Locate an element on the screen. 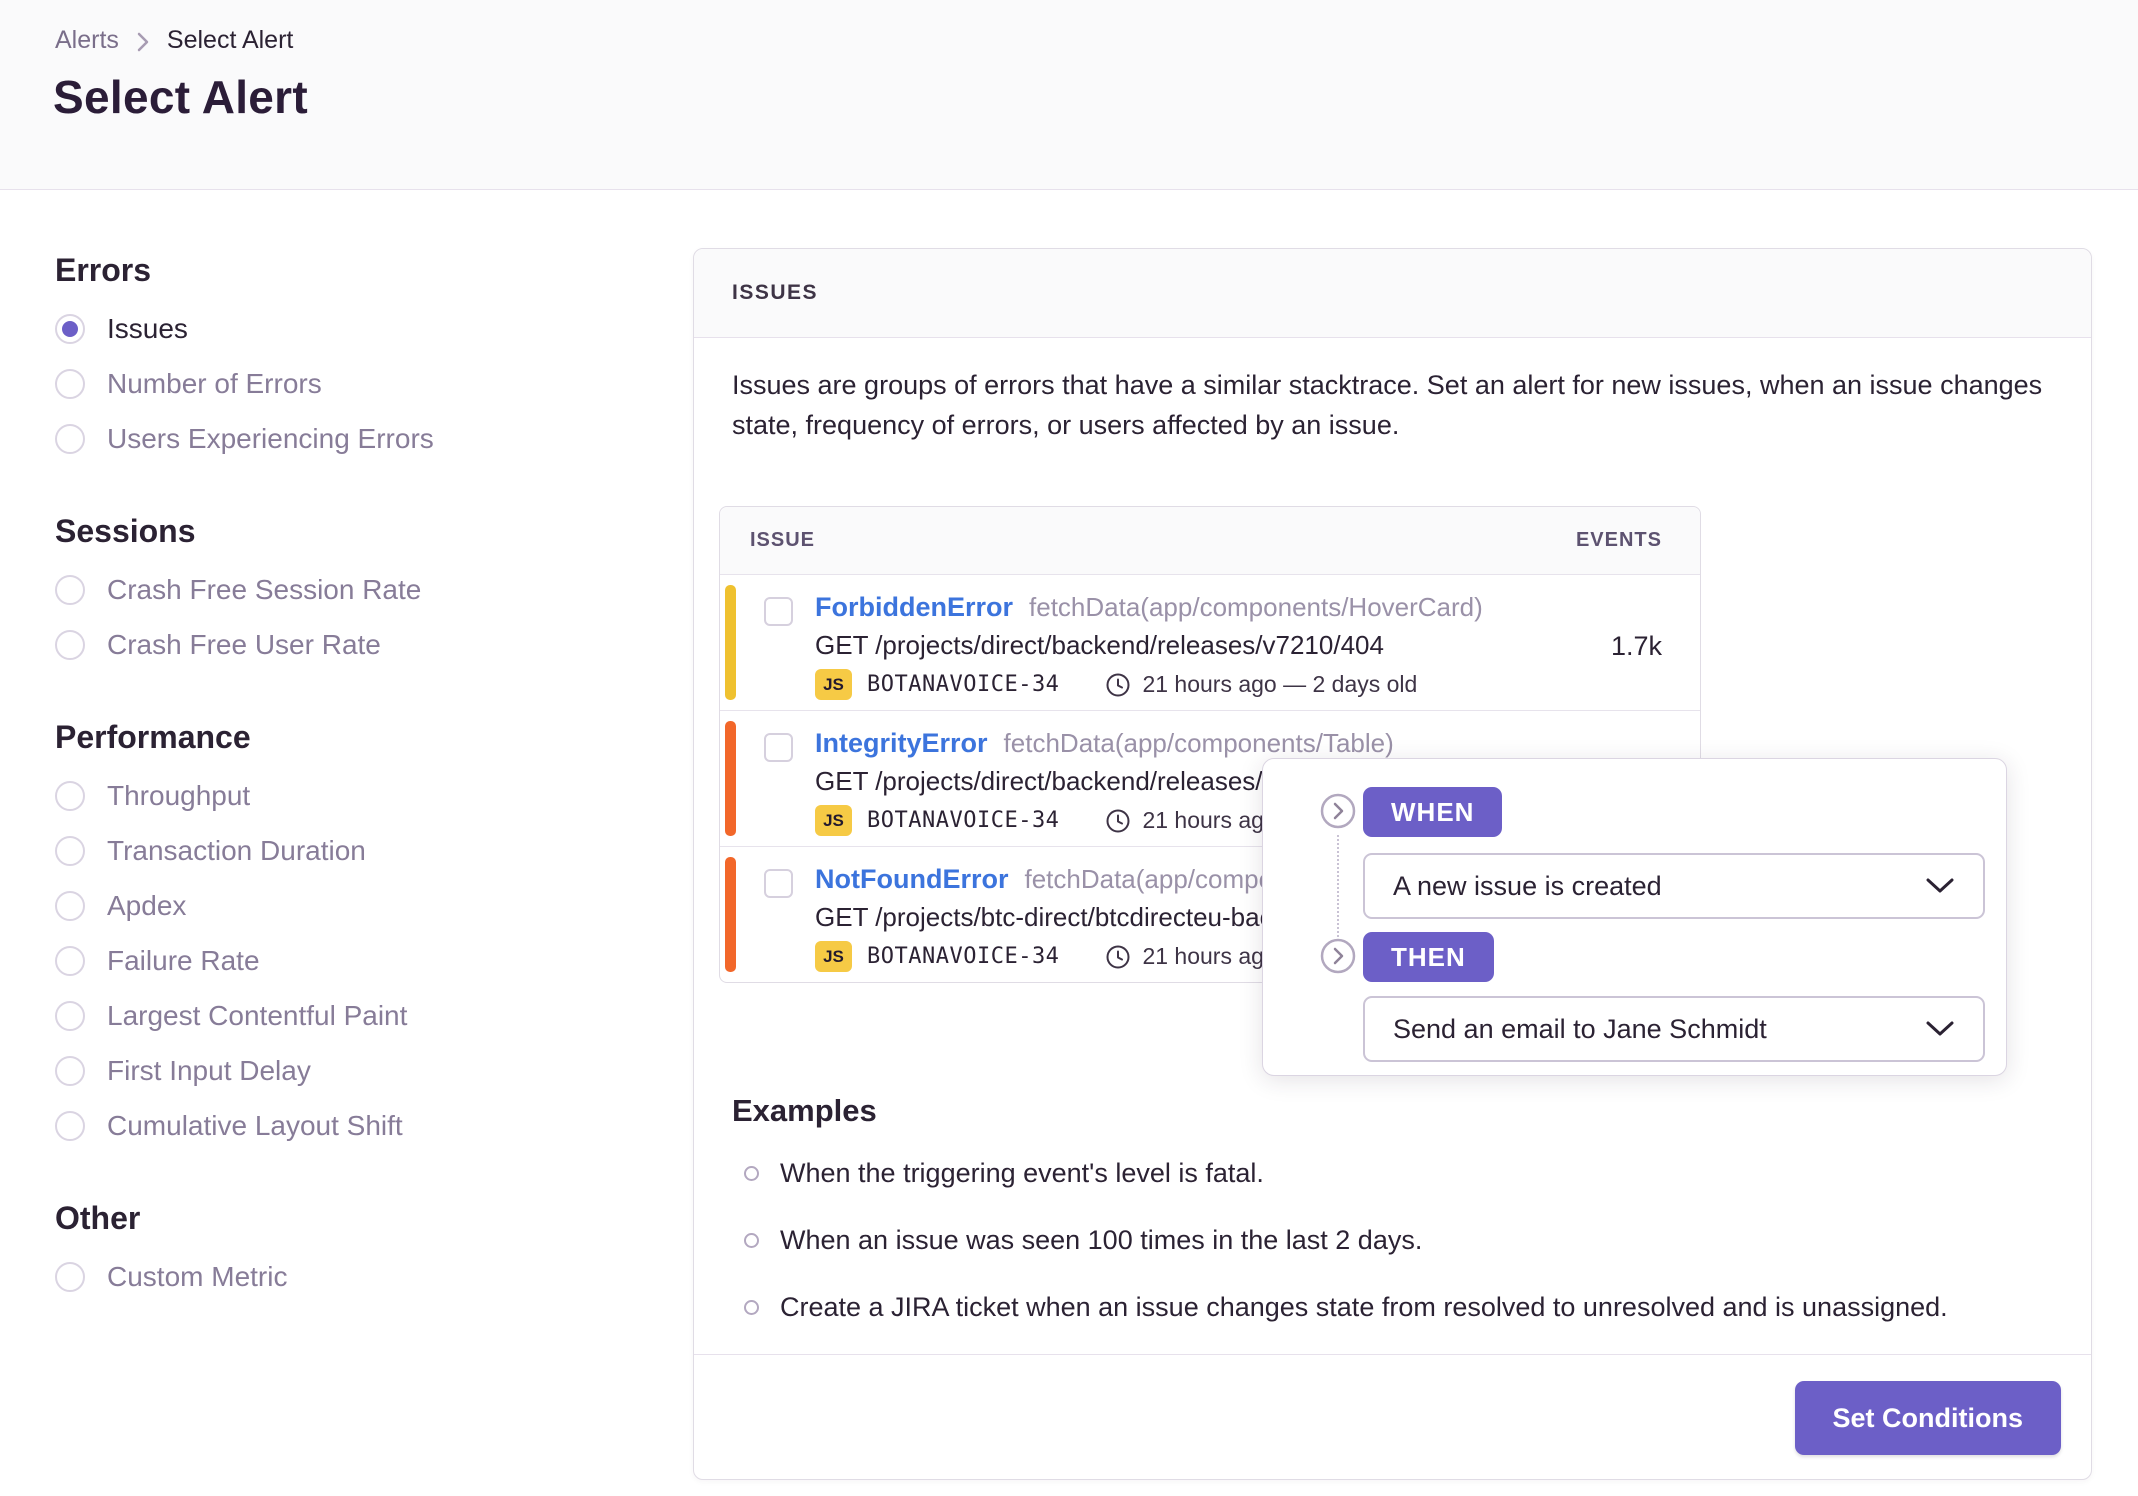  sidebar-item-label: Failure Rate is located at coordinates (183, 960).